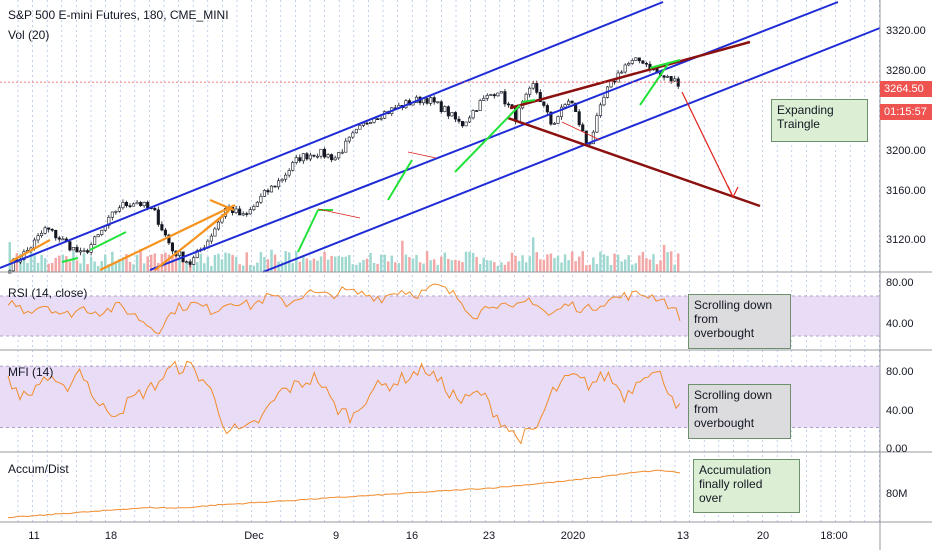 The height and width of the screenshot is (550, 932). I want to click on last-price-tag: 3264.50, so click(906, 89).